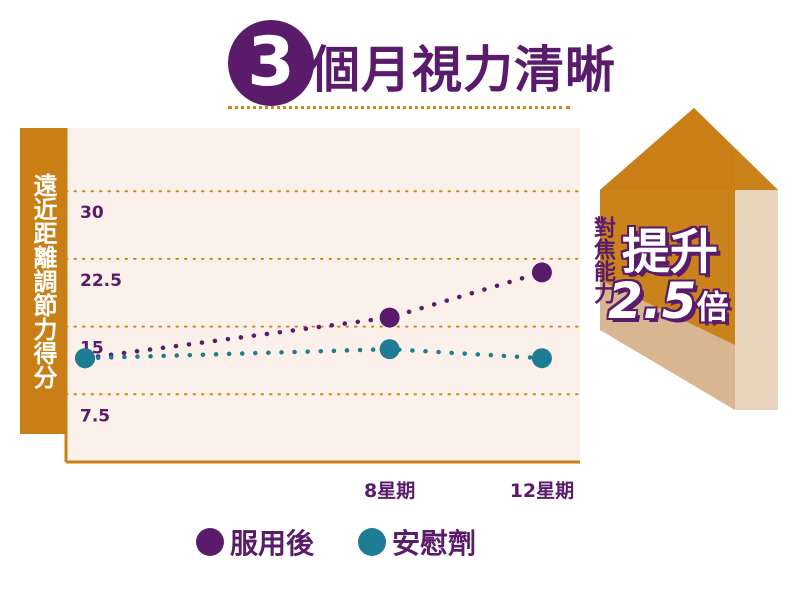  Describe the element at coordinates (602, 260) in the screenshot. I see `focus-ability-label: 對焦能力` at that location.